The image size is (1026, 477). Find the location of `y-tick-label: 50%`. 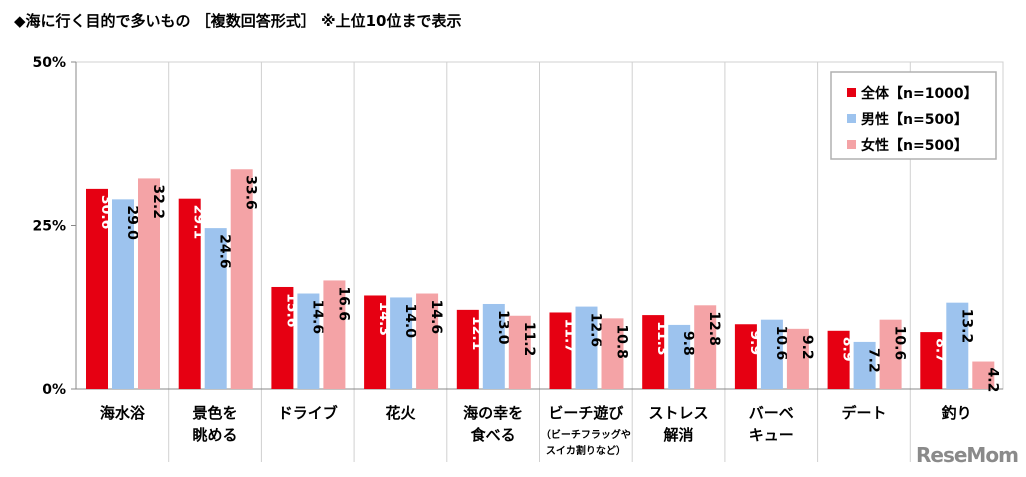

y-tick-label: 50% is located at coordinates (49, 63).